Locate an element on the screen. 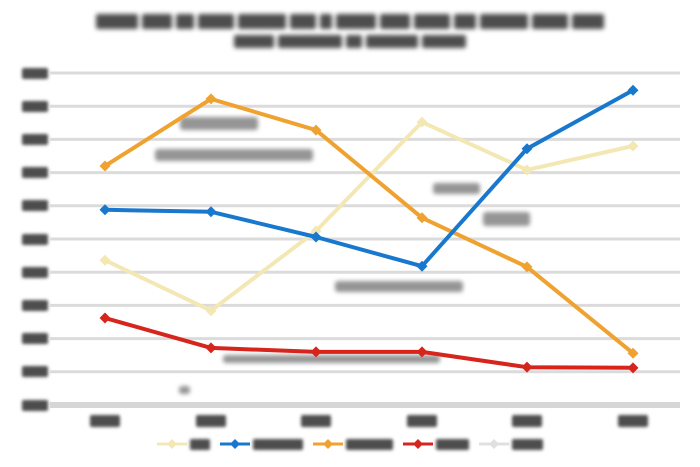  chart-title-line2-redacted is located at coordinates (350, 41).